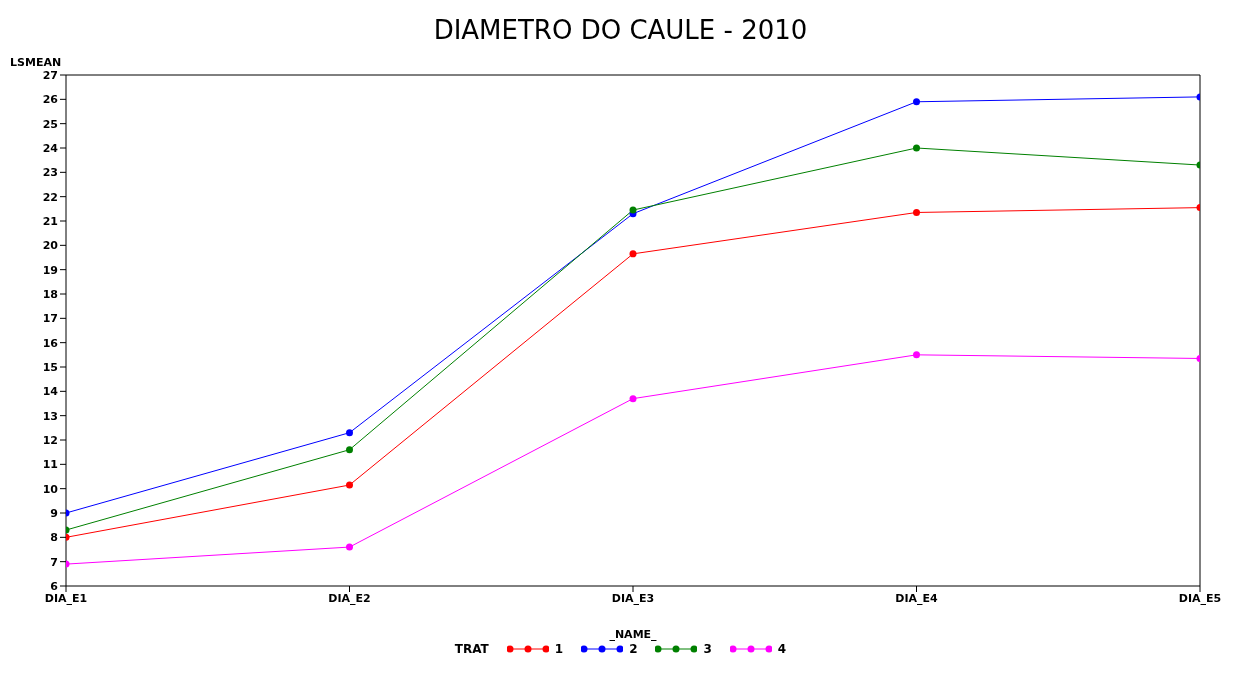  What do you see at coordinates (707, 649) in the screenshot?
I see `legend-label: 3` at bounding box center [707, 649].